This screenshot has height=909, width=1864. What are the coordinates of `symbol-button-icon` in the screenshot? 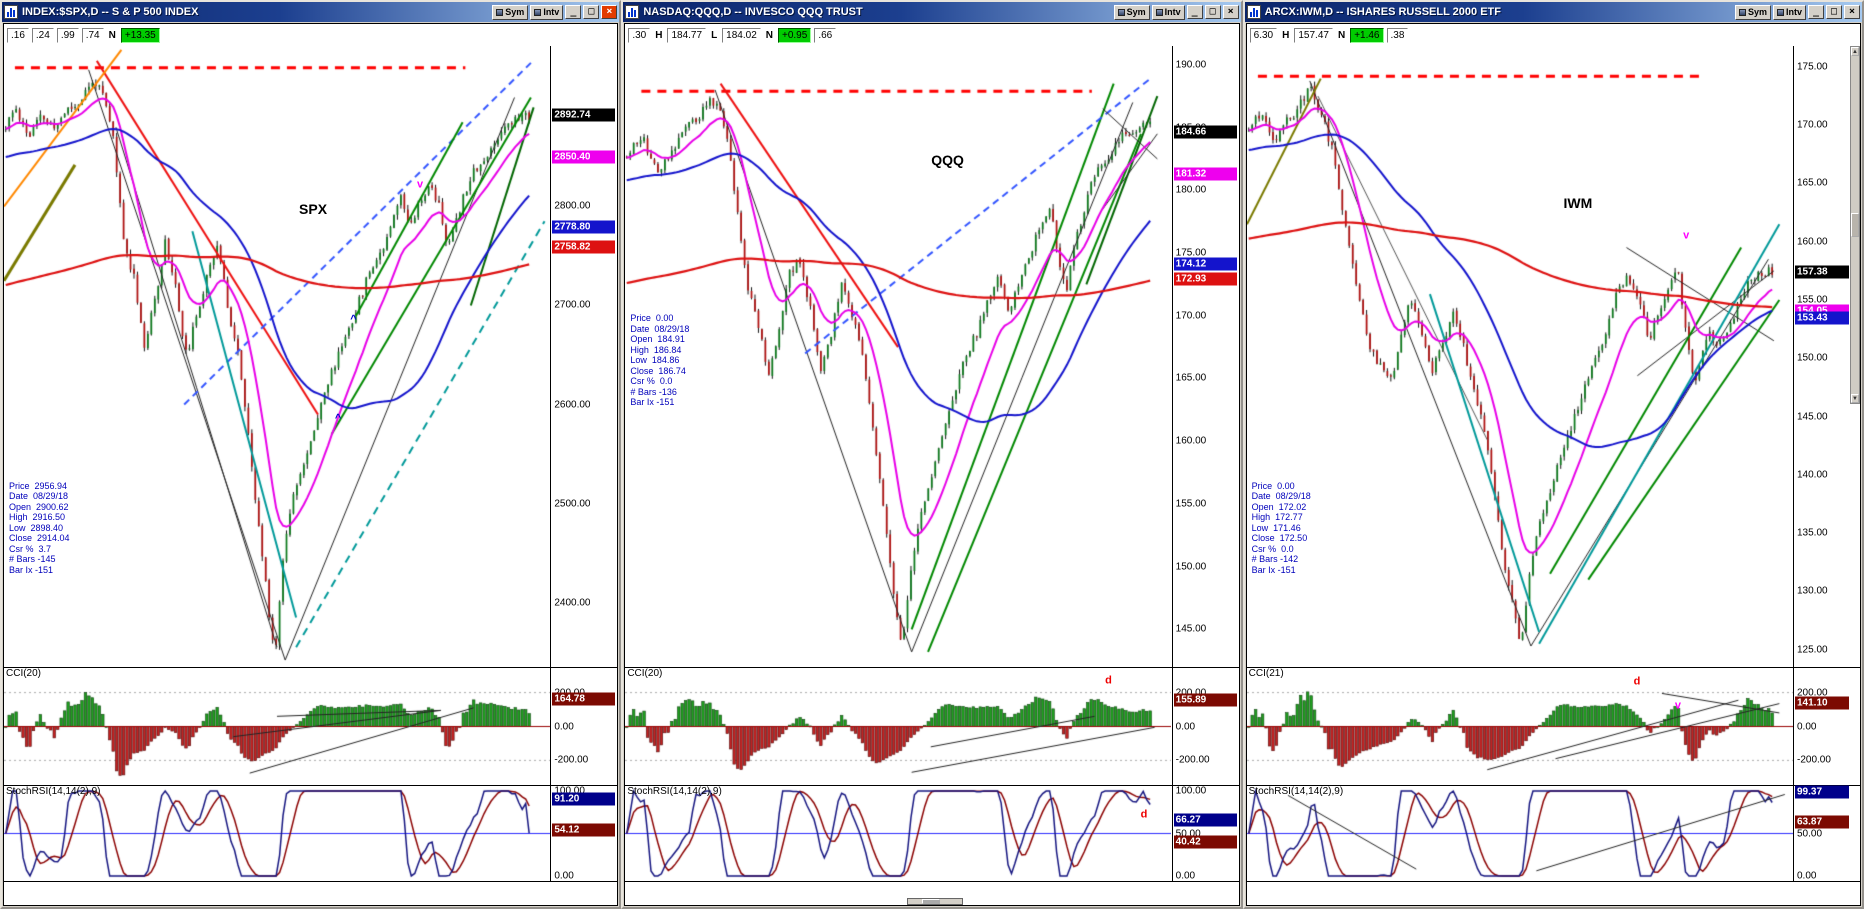 It's located at (500, 12).